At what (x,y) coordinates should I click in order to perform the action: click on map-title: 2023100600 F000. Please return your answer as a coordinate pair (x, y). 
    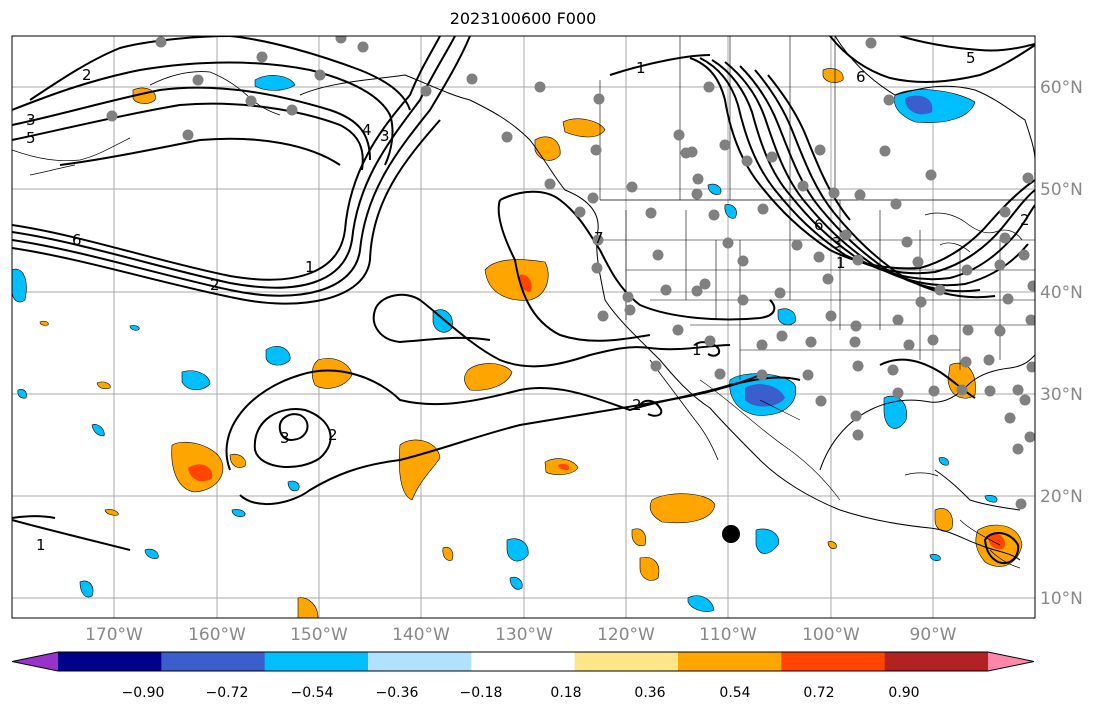
    Looking at the image, I should click on (523, 18).